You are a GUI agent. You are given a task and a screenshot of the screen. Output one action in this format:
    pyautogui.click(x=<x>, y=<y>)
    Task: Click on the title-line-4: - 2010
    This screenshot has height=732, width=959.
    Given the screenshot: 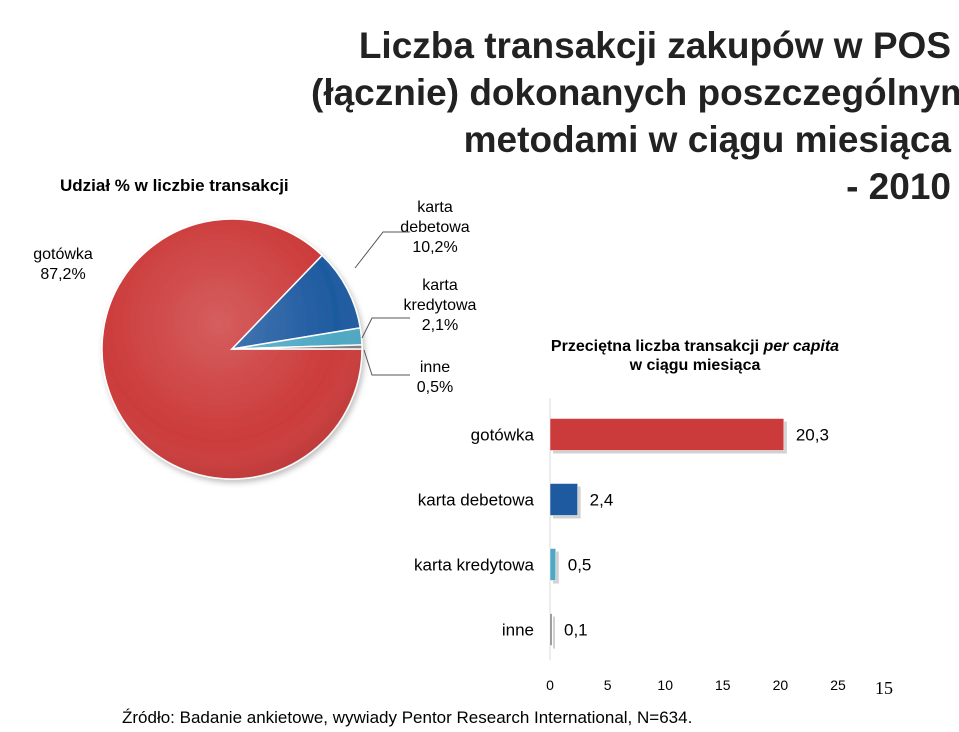 What is the action you would take?
    pyautogui.click(x=898, y=186)
    